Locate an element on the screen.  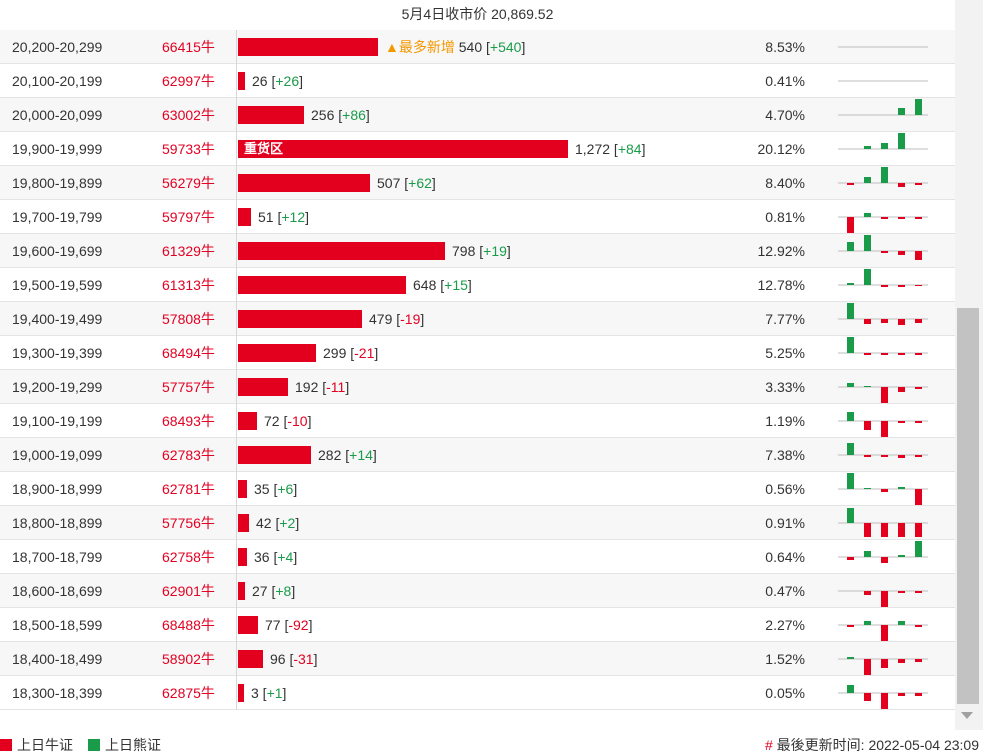
percentage: 12.92% is located at coordinates (781, 251).